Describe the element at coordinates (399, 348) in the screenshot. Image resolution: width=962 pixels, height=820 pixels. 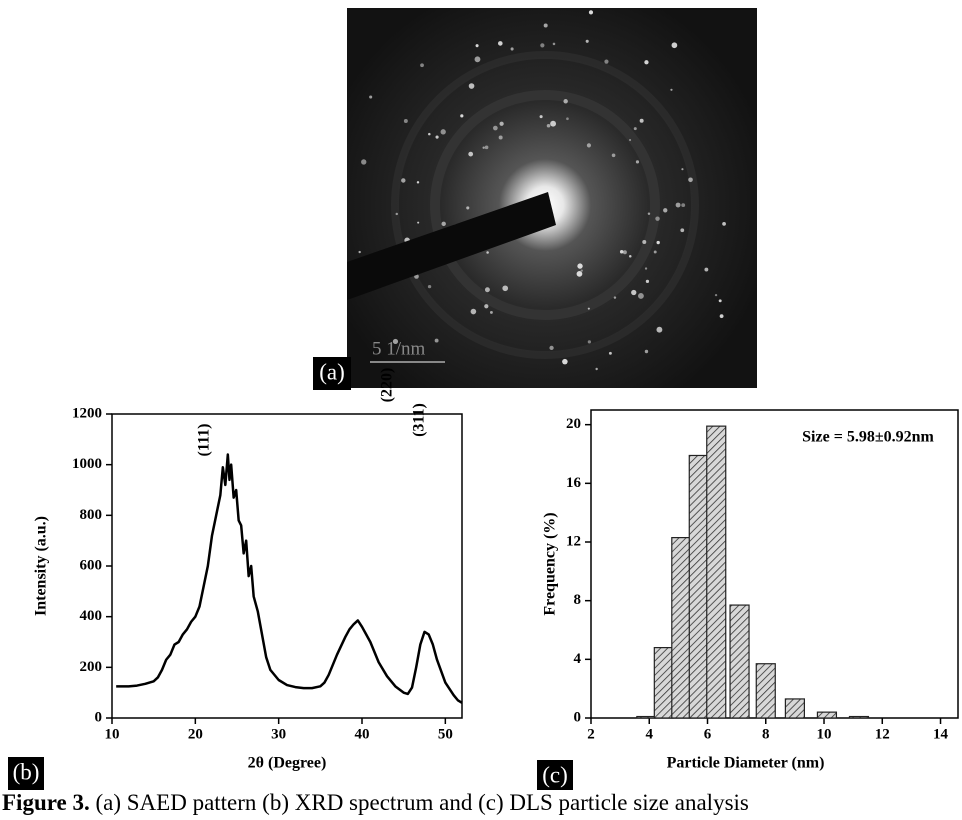
I see `scale-bar-label: 5 1/nm` at that location.